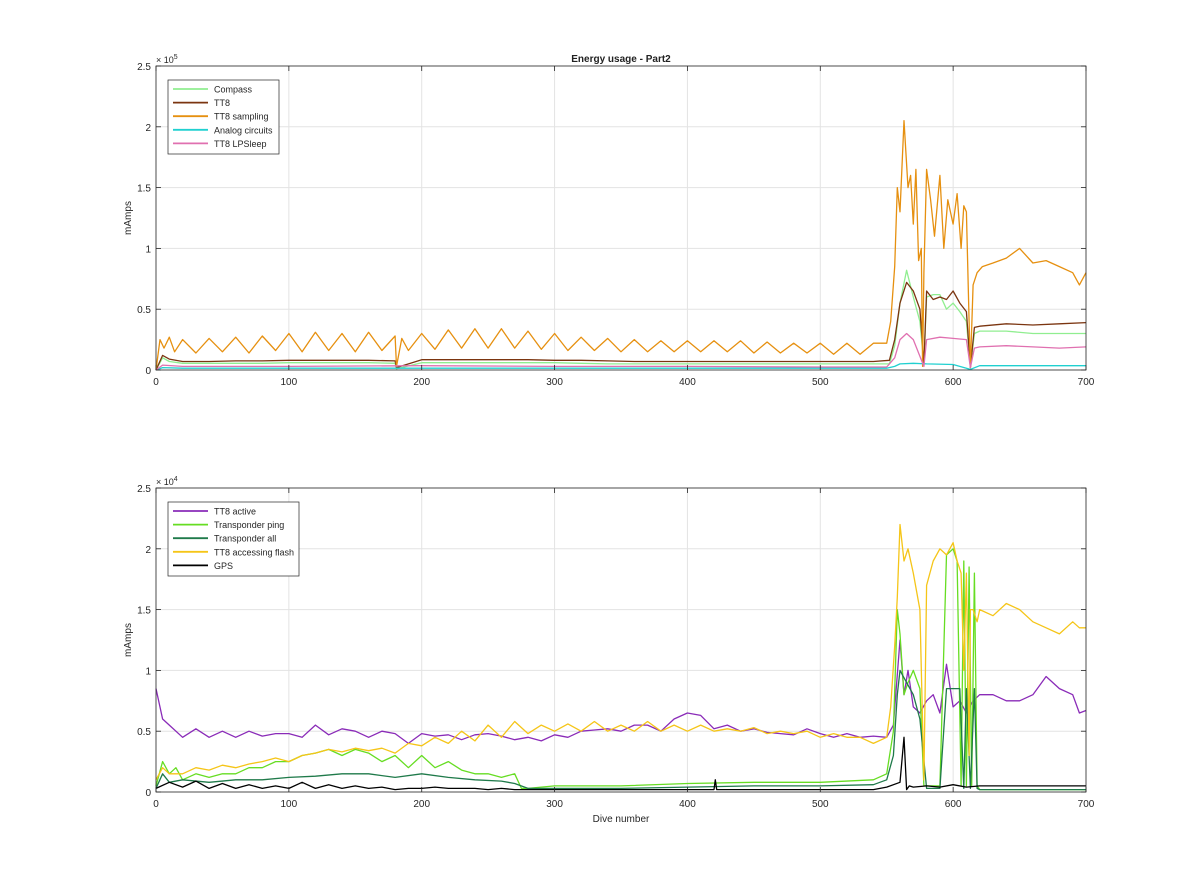 The image size is (1200, 889). What do you see at coordinates (621, 326) in the screenshot?
I see `series-line-tt8` at bounding box center [621, 326].